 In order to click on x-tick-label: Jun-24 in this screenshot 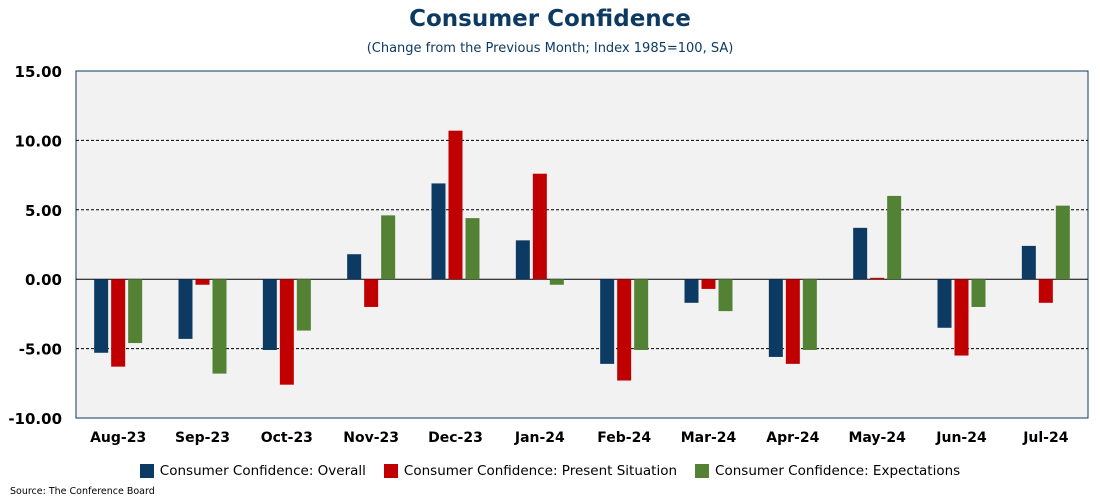, I will do `click(961, 438)`.